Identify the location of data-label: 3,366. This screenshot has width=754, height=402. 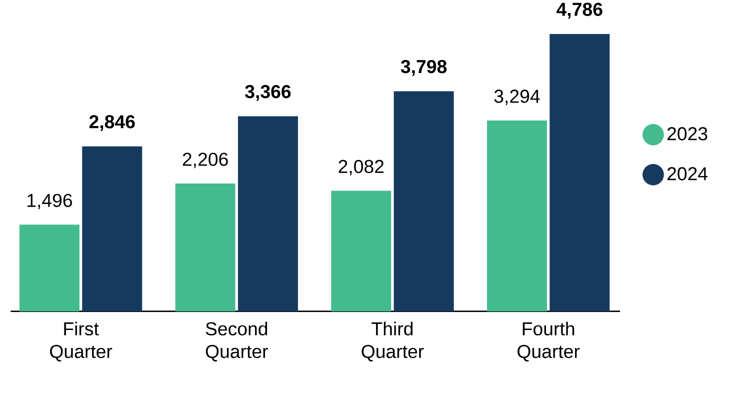
(268, 92).